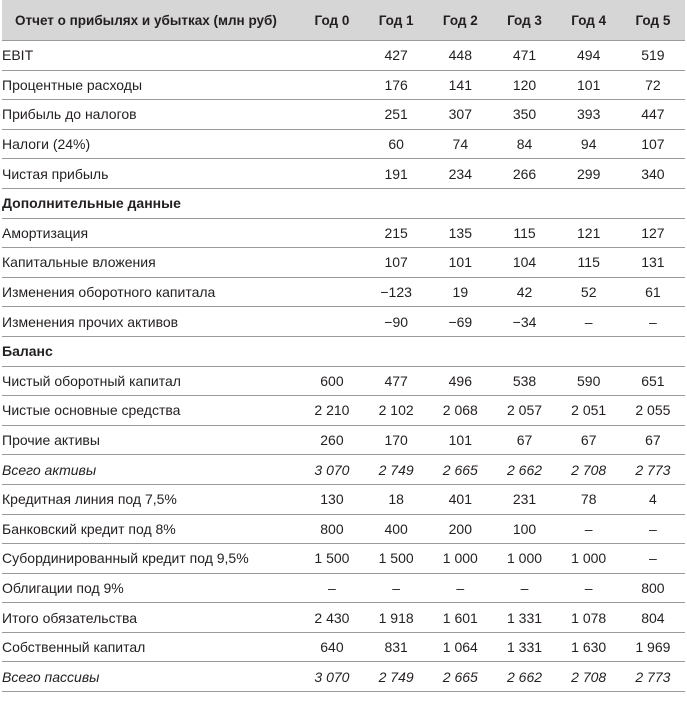 This screenshot has height=703, width=687. I want to click on cell-value: 115, so click(588, 262).